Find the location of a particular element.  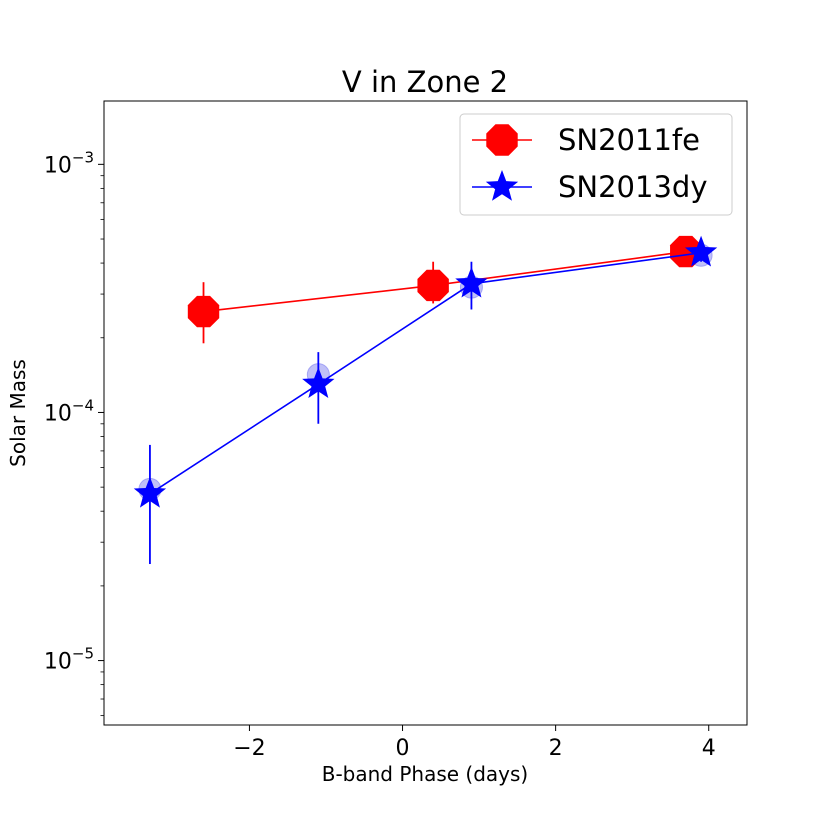

x-tick-label: 2 is located at coordinates (556, 748).